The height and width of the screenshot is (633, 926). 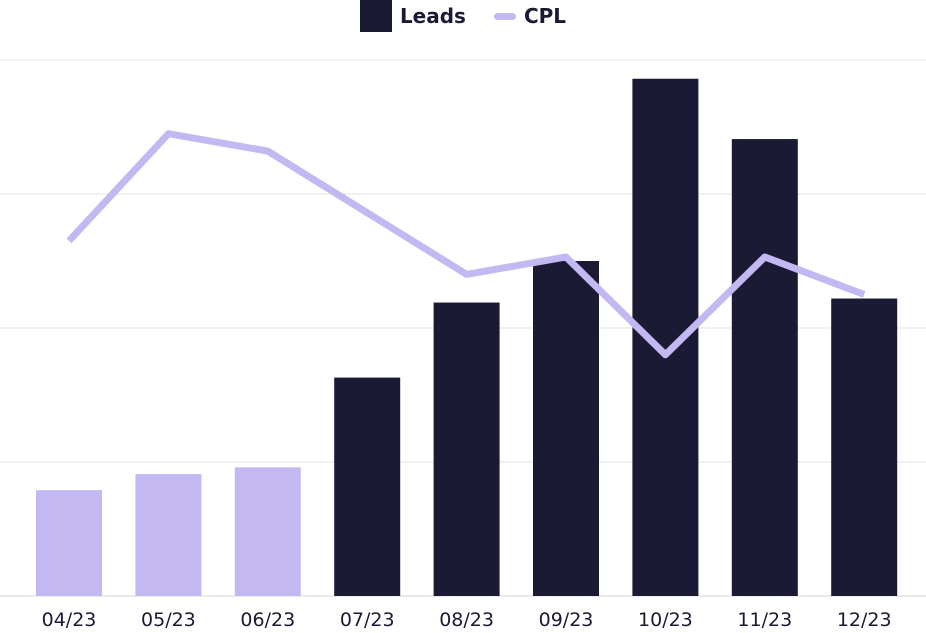 I want to click on x-tick-label: 09/23, so click(x=566, y=620).